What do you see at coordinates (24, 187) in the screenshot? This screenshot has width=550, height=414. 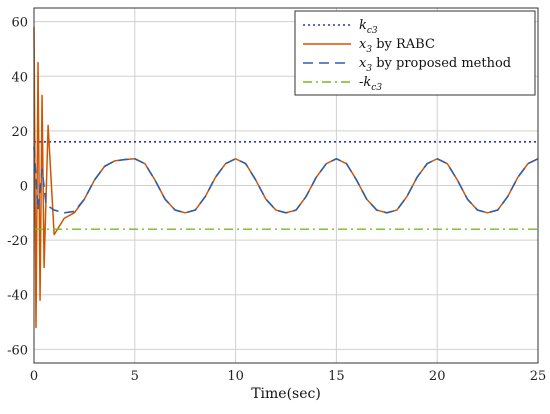 I see `y-tick-label: 0` at bounding box center [24, 187].